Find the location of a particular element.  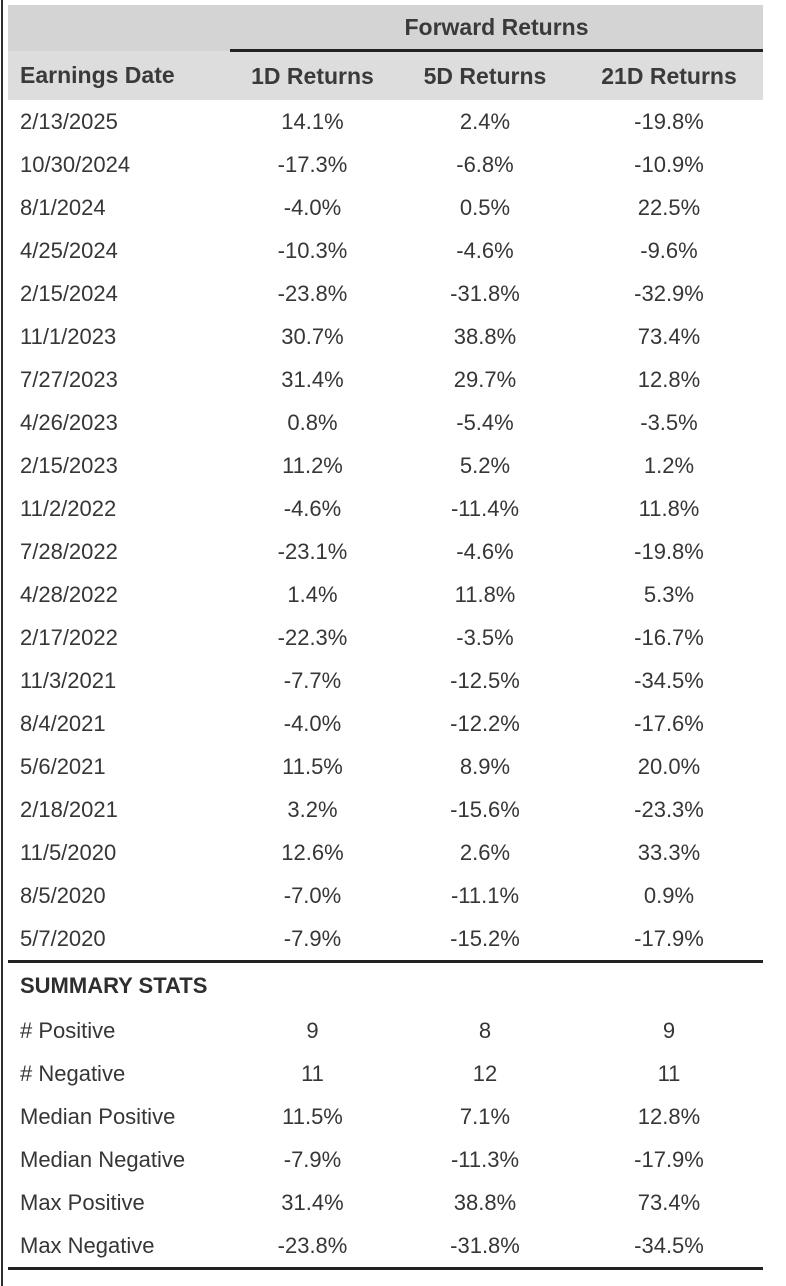

row-label-cell: # Positive is located at coordinates (68, 1030).